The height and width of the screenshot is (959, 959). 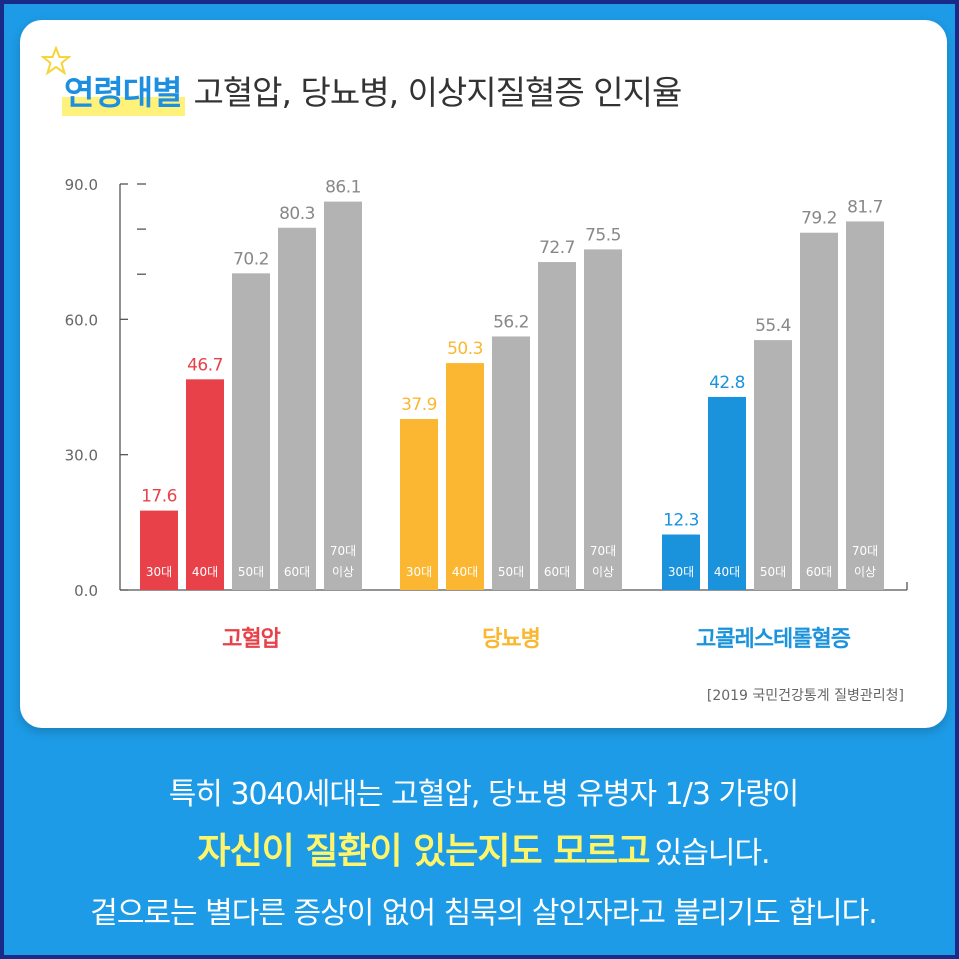 I want to click on bar-value-label: 70.2, so click(x=251, y=259).